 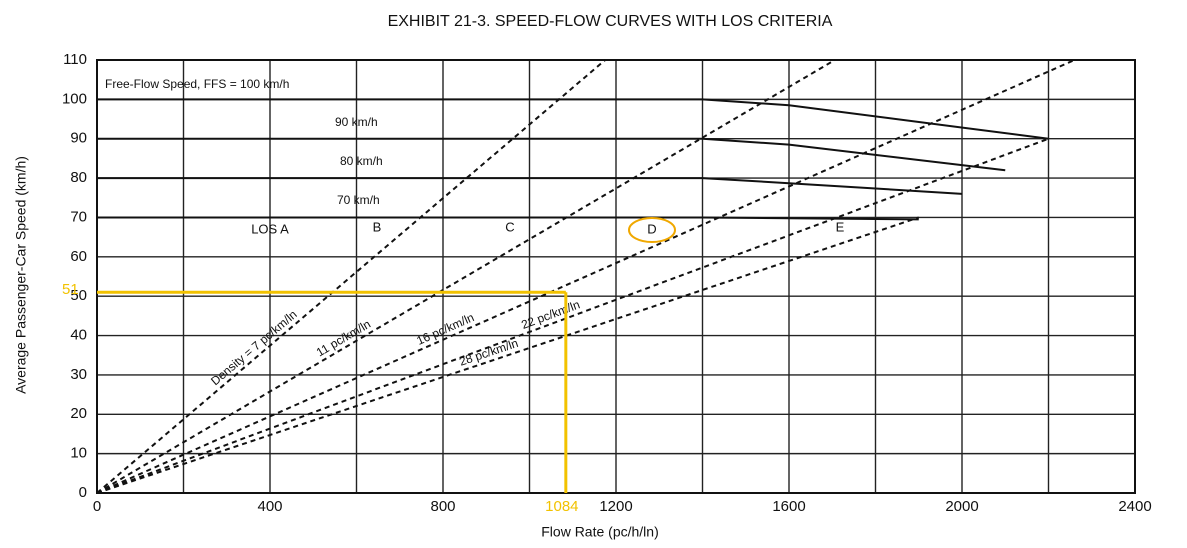 I want to click on density-label: 16 pc/km/ln, so click(x=445, y=329).